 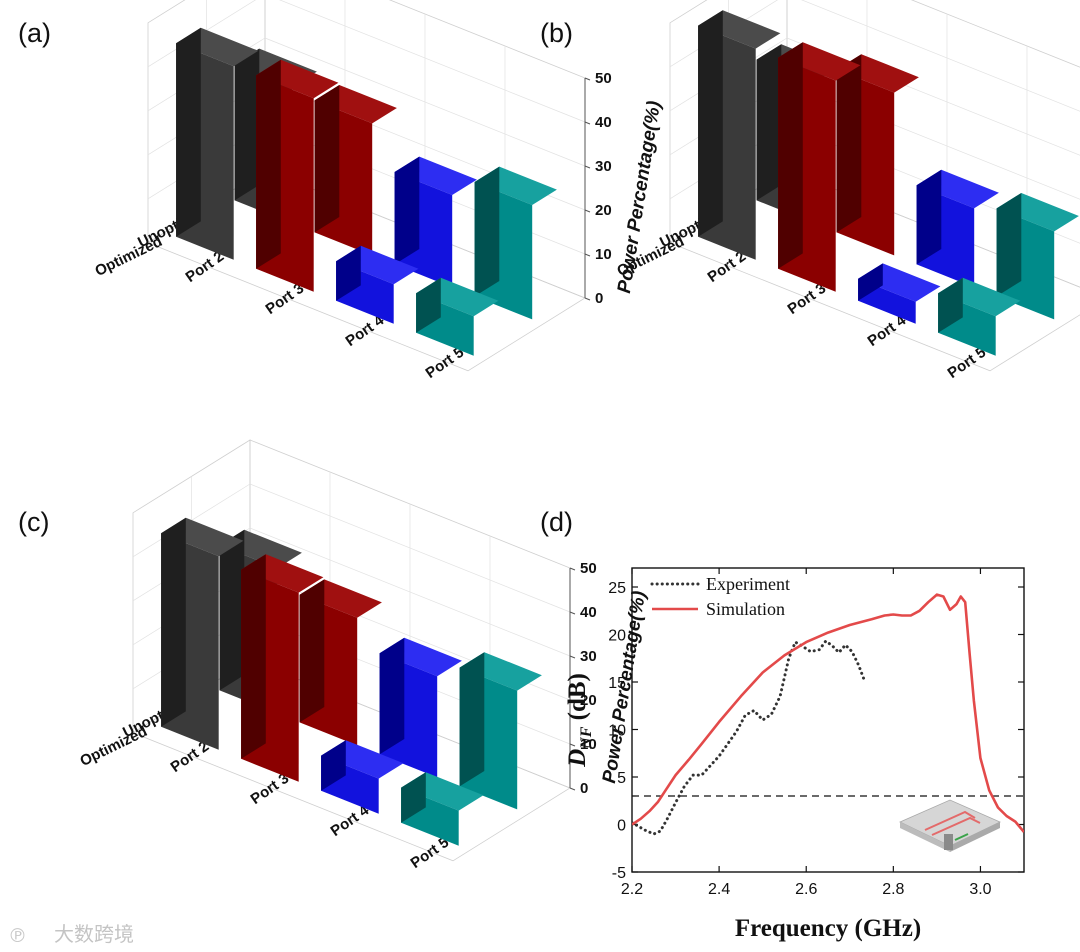 I want to click on z-tick-label: 0, so click(x=599, y=298).